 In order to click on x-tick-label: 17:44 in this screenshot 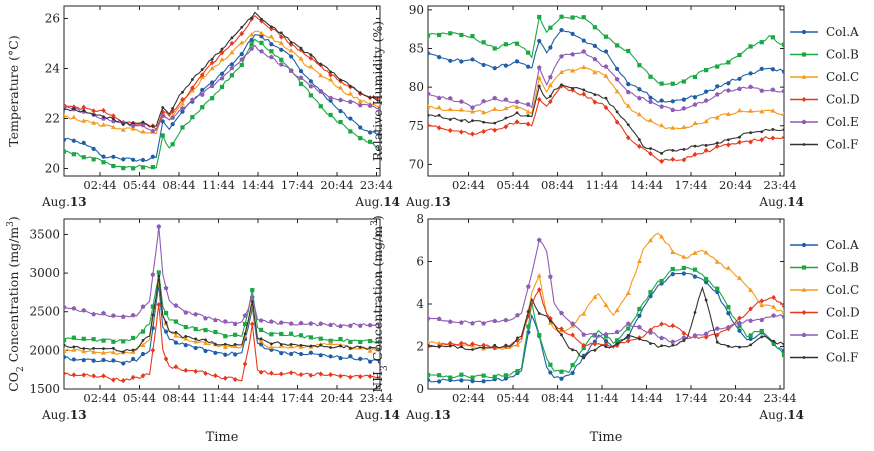, I will do `click(690, 398)`.